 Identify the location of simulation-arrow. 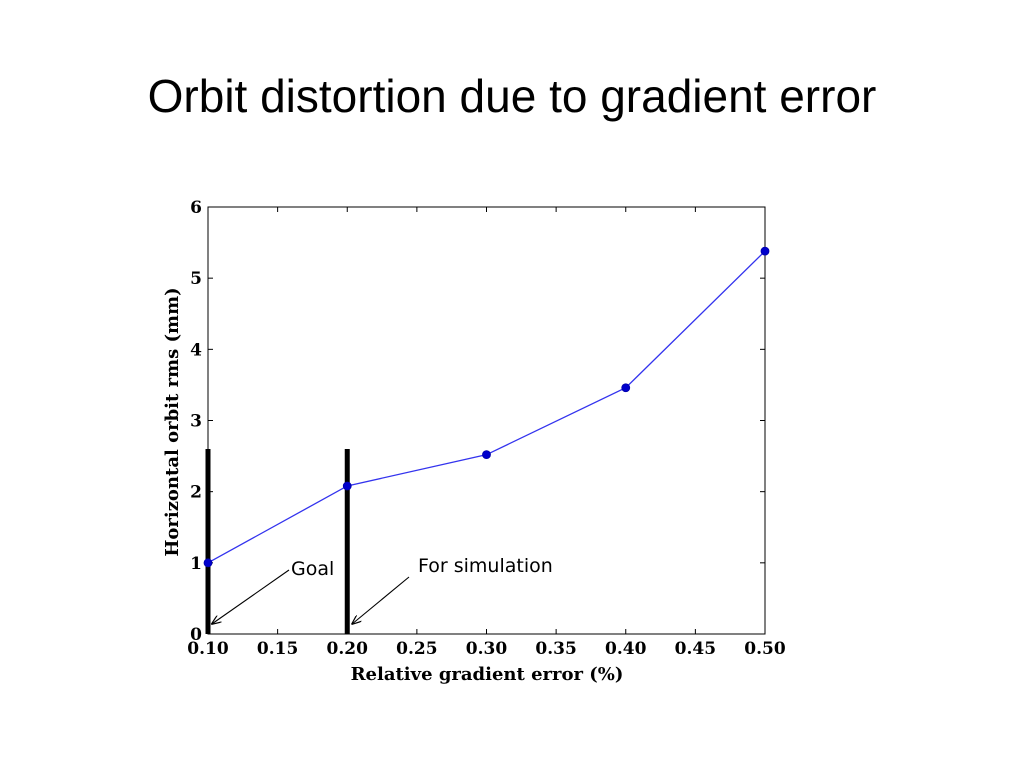
(381, 600).